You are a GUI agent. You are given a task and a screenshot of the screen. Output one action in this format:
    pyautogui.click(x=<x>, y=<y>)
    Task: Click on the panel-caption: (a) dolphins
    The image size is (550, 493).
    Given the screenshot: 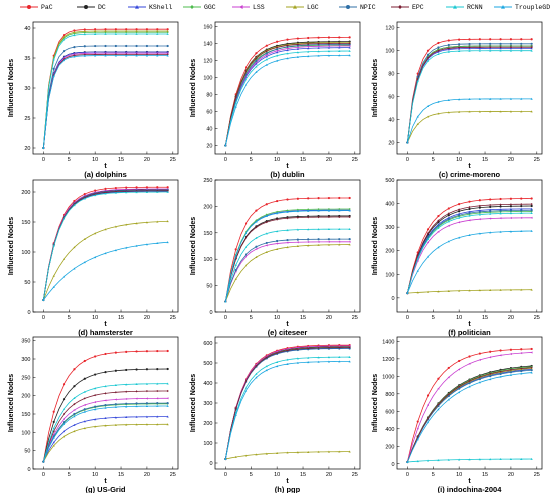 What is the action you would take?
    pyautogui.click(x=105, y=174)
    